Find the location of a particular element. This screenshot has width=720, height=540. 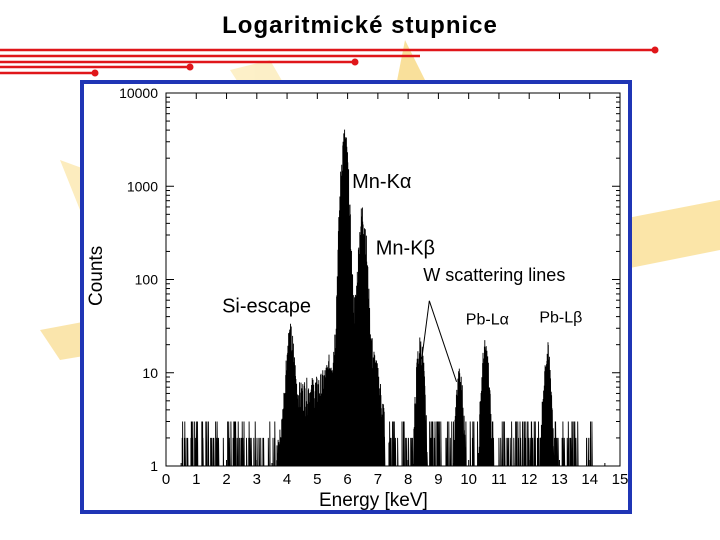

x-tick-label: 8 is located at coordinates (408, 479).